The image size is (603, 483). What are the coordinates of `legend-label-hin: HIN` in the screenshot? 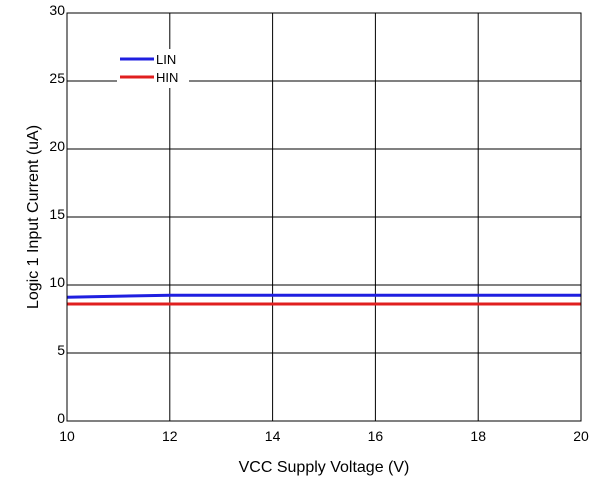 It's located at (167, 77).